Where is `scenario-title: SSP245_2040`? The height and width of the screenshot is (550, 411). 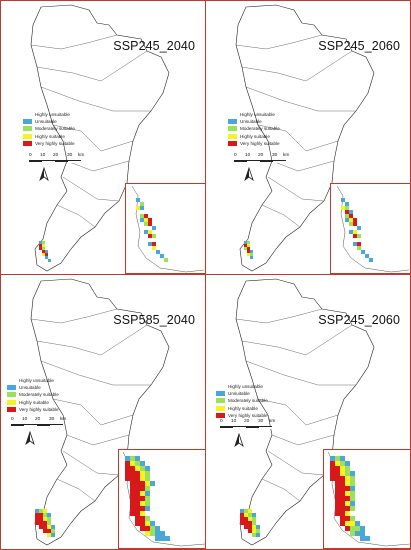
scenario-title: SSP245_2040 is located at coordinates (154, 46).